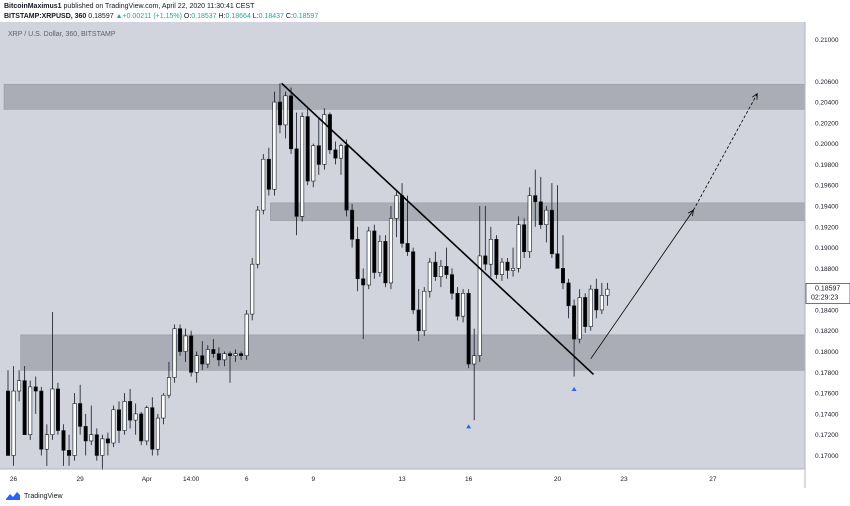 The height and width of the screenshot is (506, 850). I want to click on last-price-tag-bg, so click(827, 293).